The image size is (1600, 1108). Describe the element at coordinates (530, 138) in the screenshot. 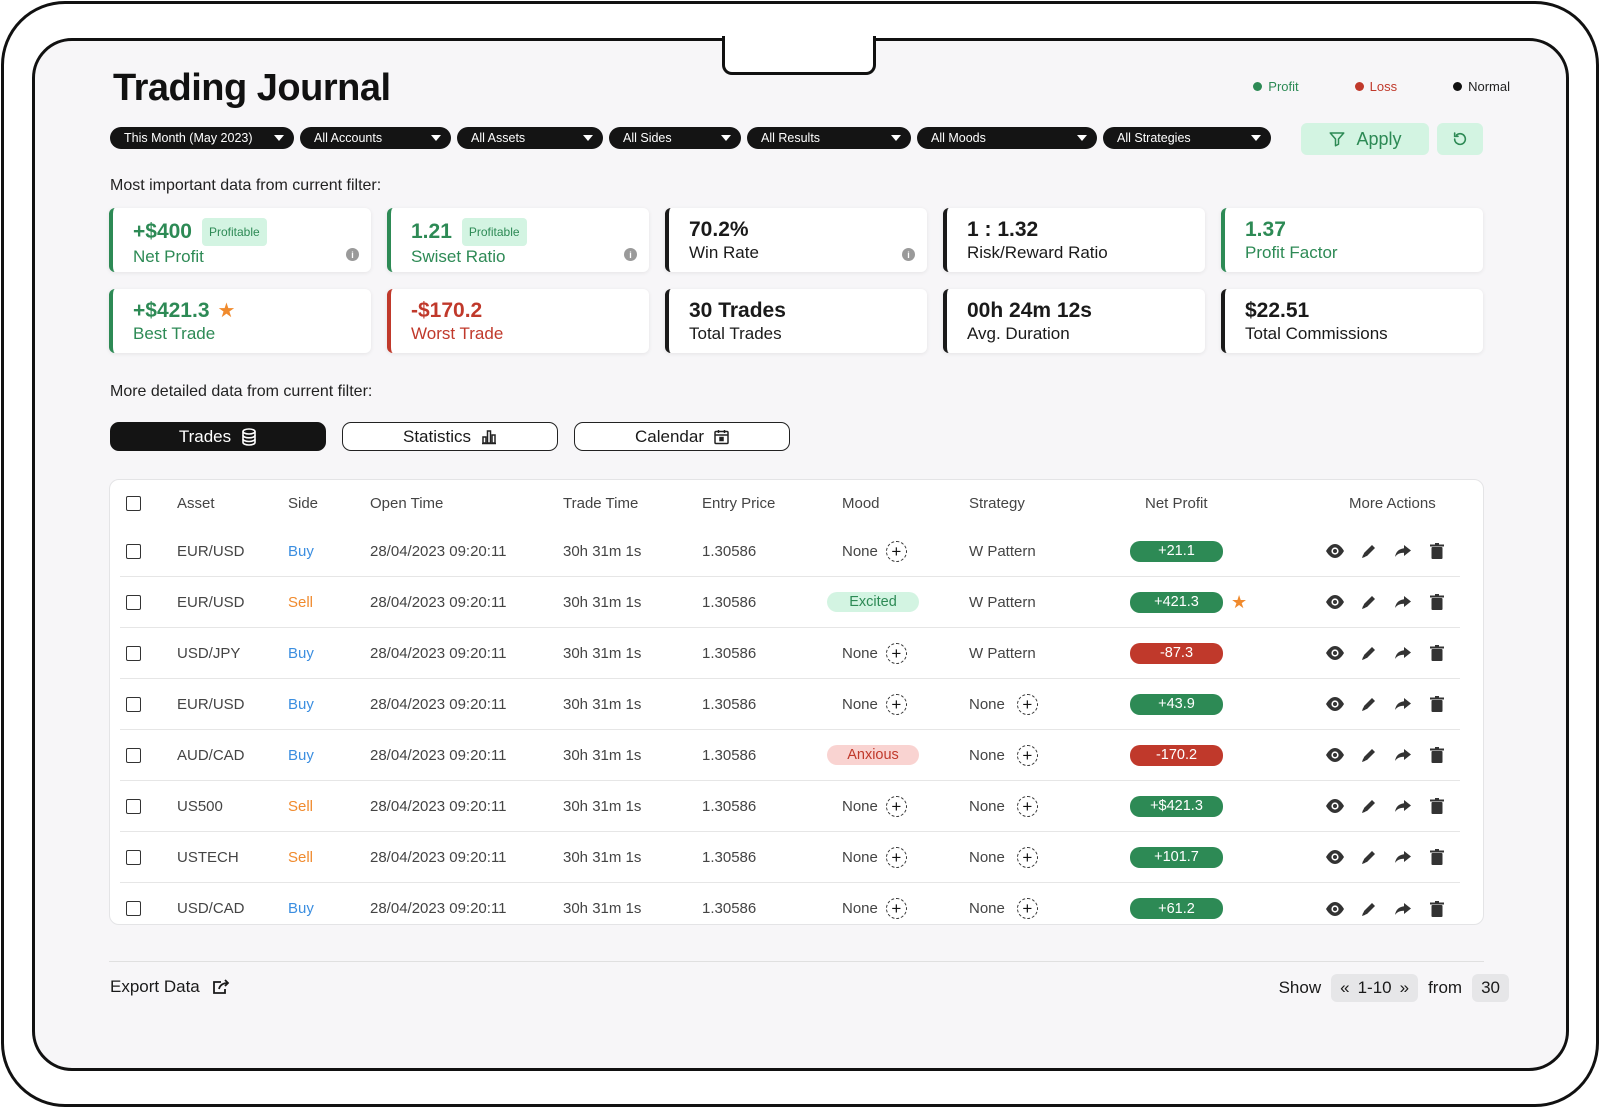

I see `filter-assets-dropdown: All Assets` at that location.